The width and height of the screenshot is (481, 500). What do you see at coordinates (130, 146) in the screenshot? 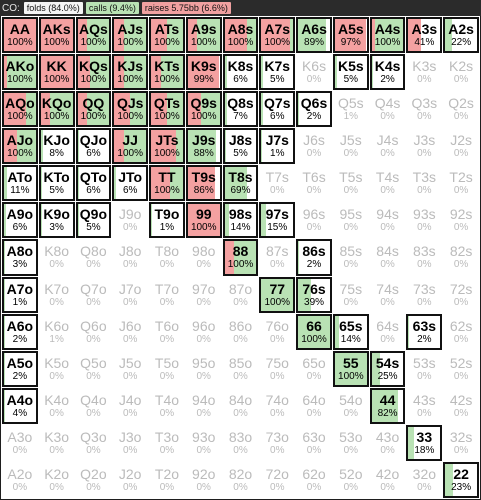
I see `hand-cell: JJ 100%` at bounding box center [130, 146].